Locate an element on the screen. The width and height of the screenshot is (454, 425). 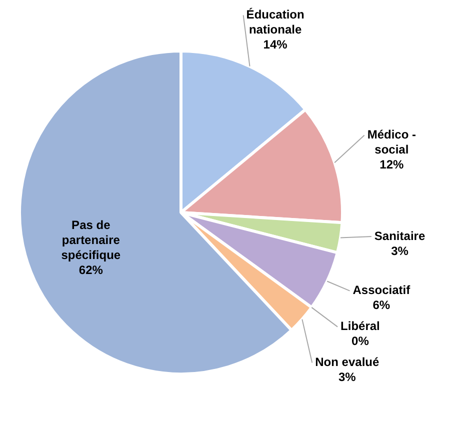
slice-label: Associatif is located at coordinates (382, 290).